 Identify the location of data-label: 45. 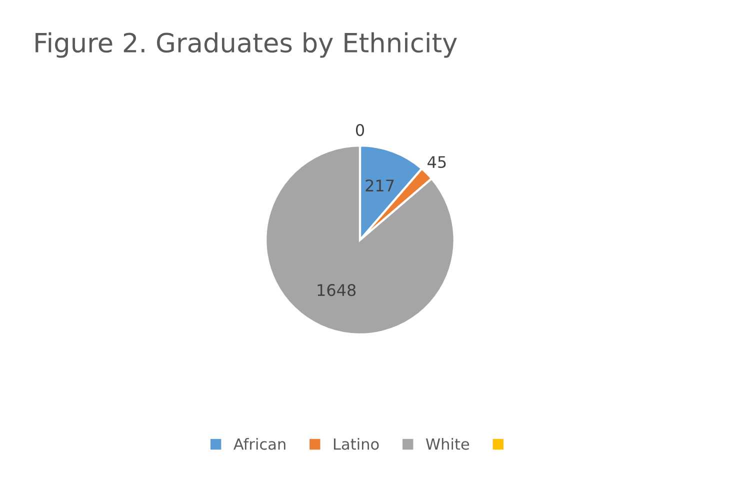
(437, 162).